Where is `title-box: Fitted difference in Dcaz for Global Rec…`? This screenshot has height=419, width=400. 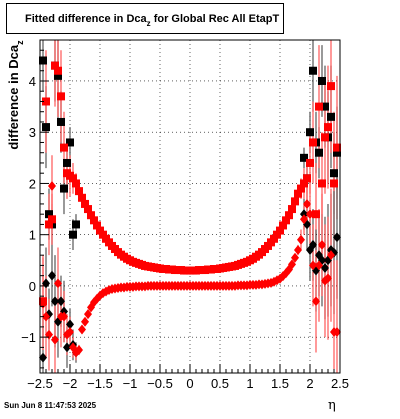 title-box: Fitted difference in Dcaz for Global Rec… is located at coordinates (145, 18).